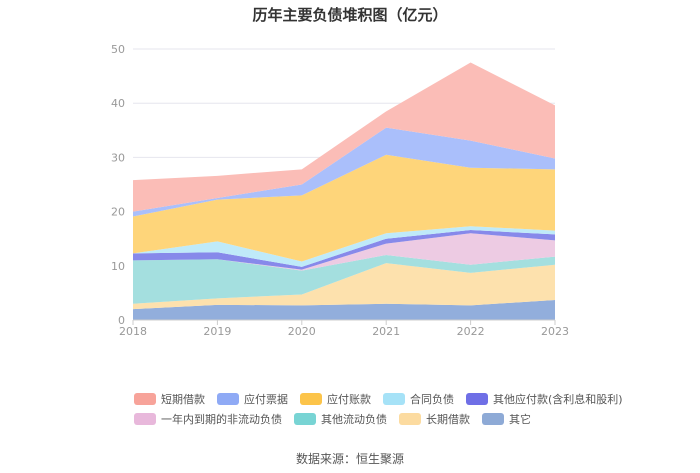 This screenshot has height=473, width=700. Describe the element at coordinates (133, 331) in the screenshot. I see `x-tick-label: 2018` at that location.